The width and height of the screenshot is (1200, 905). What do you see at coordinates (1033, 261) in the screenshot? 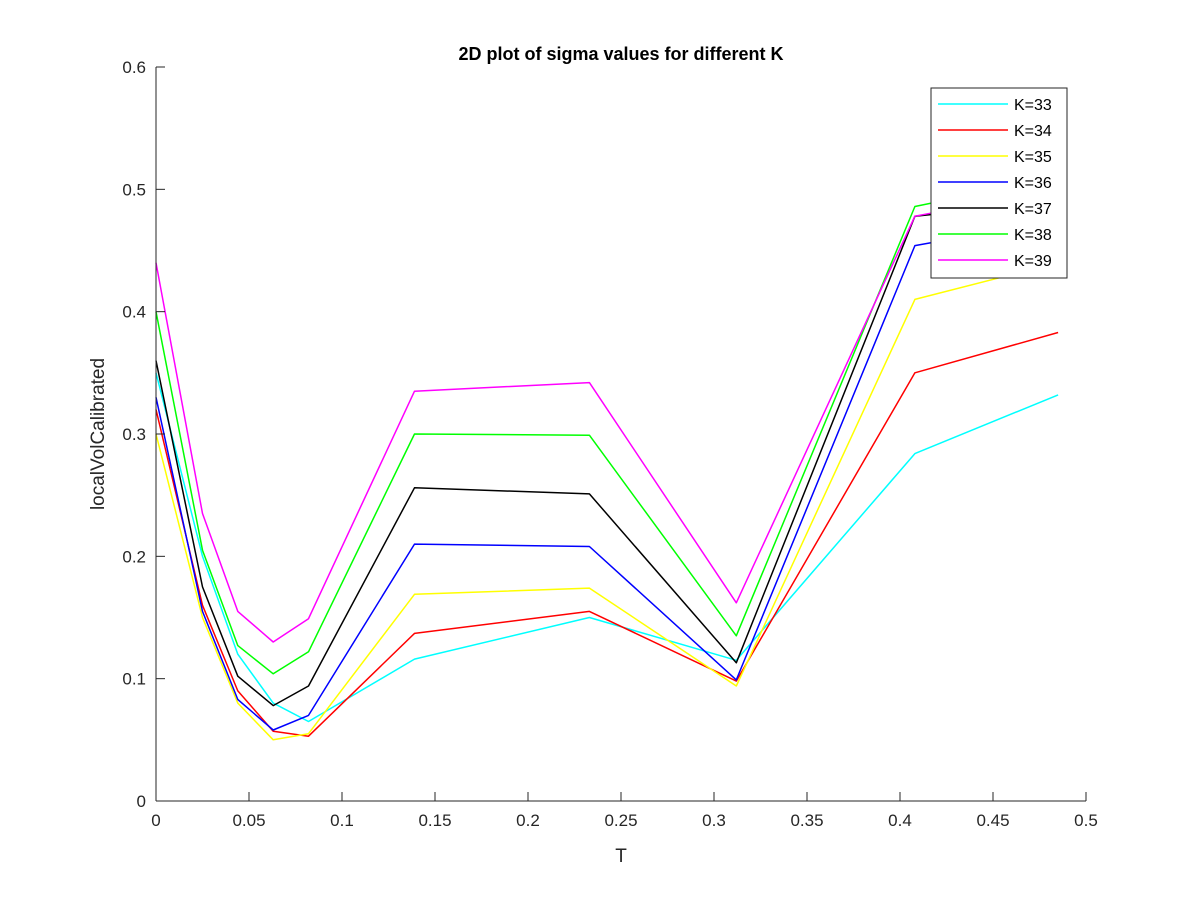
I see `legend-label: K=39` at bounding box center [1033, 261].